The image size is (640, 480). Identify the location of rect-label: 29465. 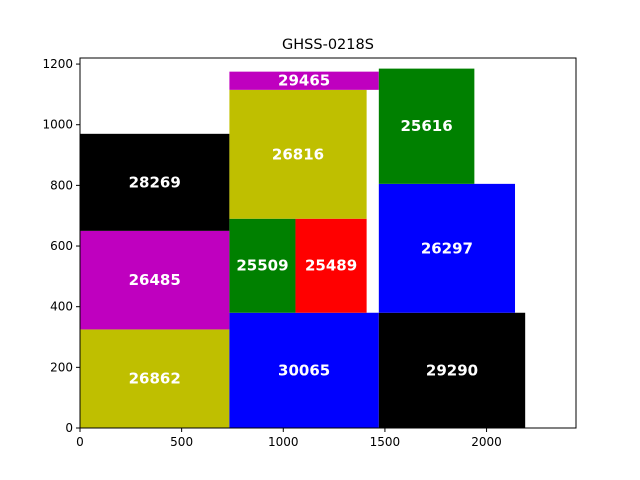
(304, 81).